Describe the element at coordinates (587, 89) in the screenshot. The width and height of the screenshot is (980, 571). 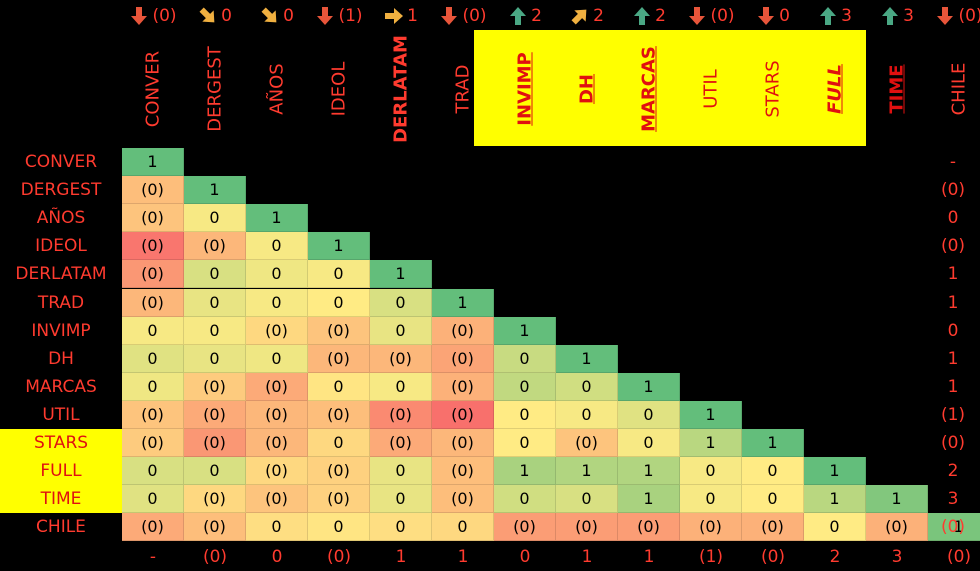
I see `column-header-label: DH` at that location.